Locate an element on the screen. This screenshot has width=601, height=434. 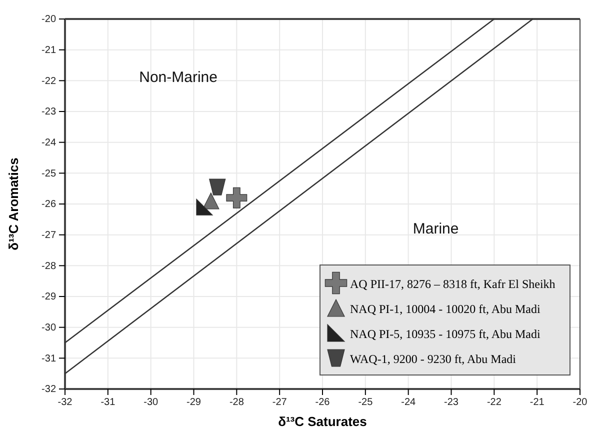
x-tick-label: -32 is located at coordinates (65, 402).